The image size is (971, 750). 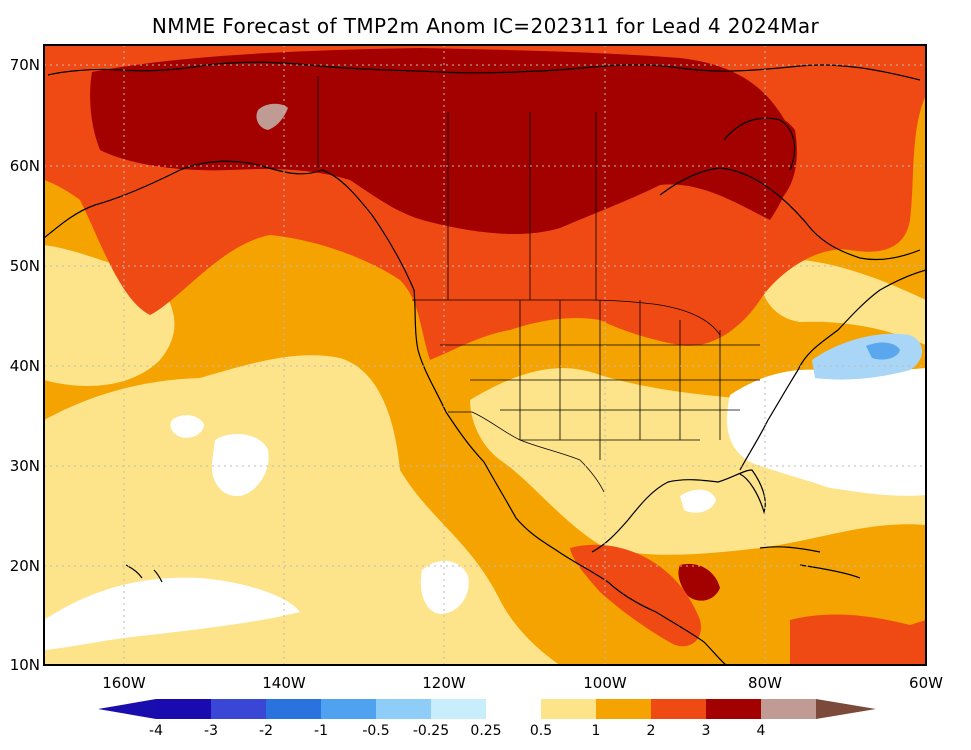 What do you see at coordinates (25, 566) in the screenshot?
I see `lat-label: 20N` at bounding box center [25, 566].